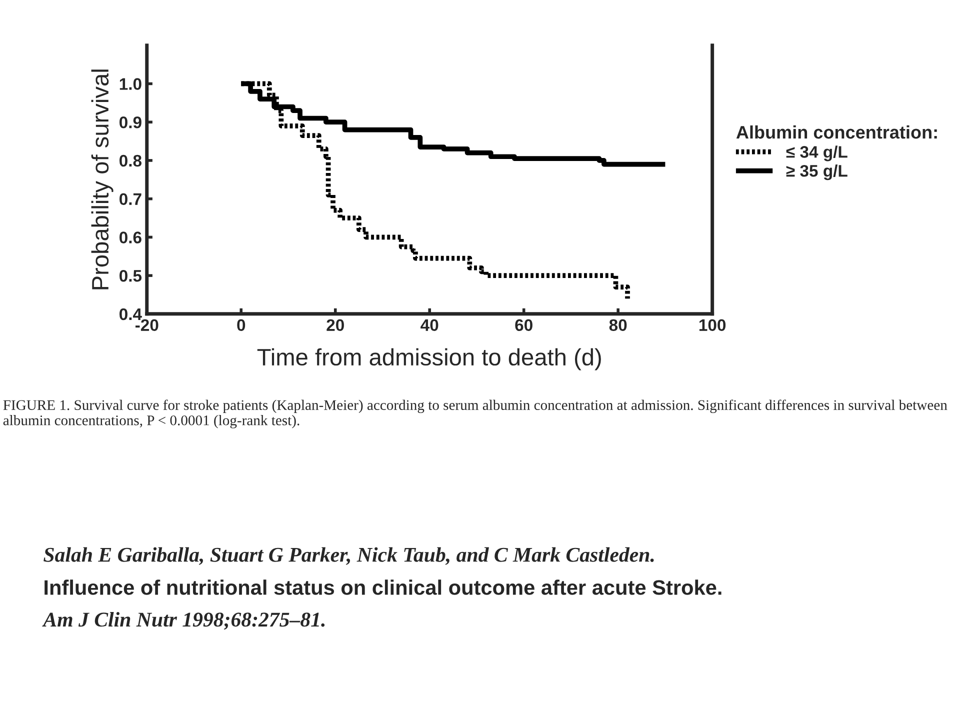 The image size is (960, 720). Describe the element at coordinates (102, 180) in the screenshot. I see `y-axis-title: Probability of survival` at that location.